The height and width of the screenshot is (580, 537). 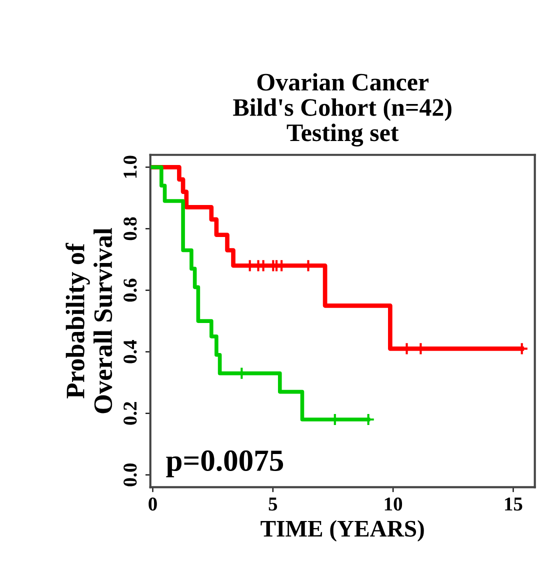 What do you see at coordinates (130, 228) in the screenshot?
I see `y-tick-label: 0.8` at bounding box center [130, 228].